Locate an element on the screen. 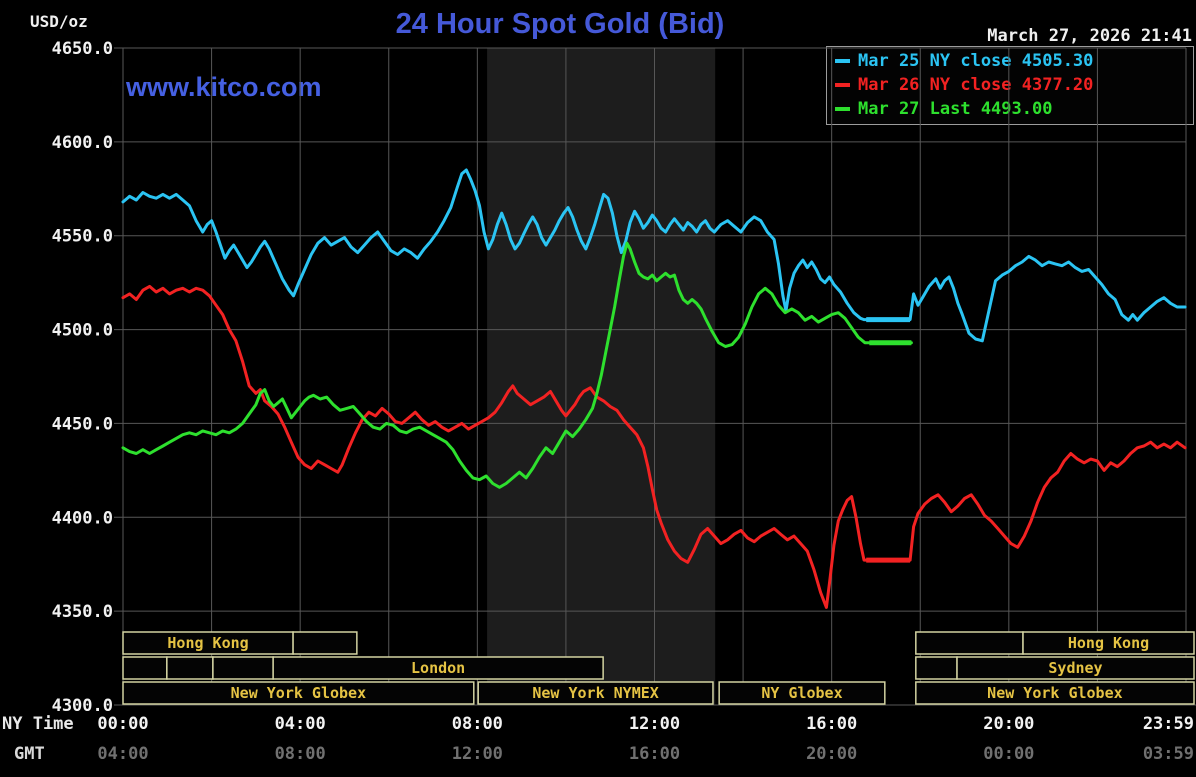 This screenshot has width=1196, height=777. x-axis-gmt-label: GMT is located at coordinates (29, 754).